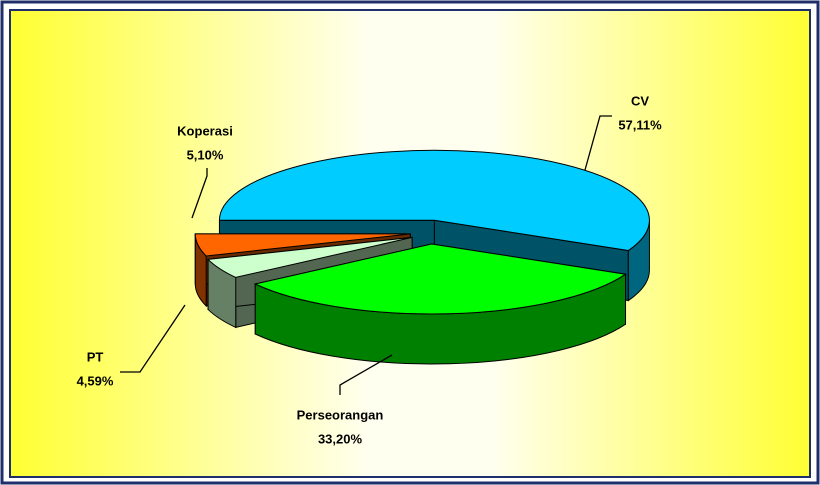  What do you see at coordinates (640, 100) in the screenshot?
I see `category-label: CV` at bounding box center [640, 100].